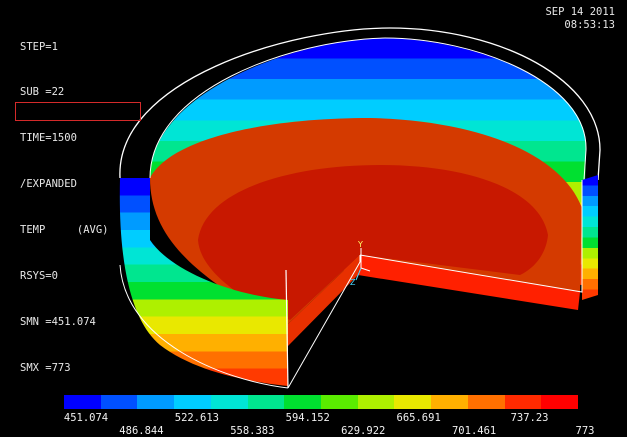  What do you see at coordinates (39, 46) in the screenshot?
I see `info-step: STEP=1` at bounding box center [39, 46].